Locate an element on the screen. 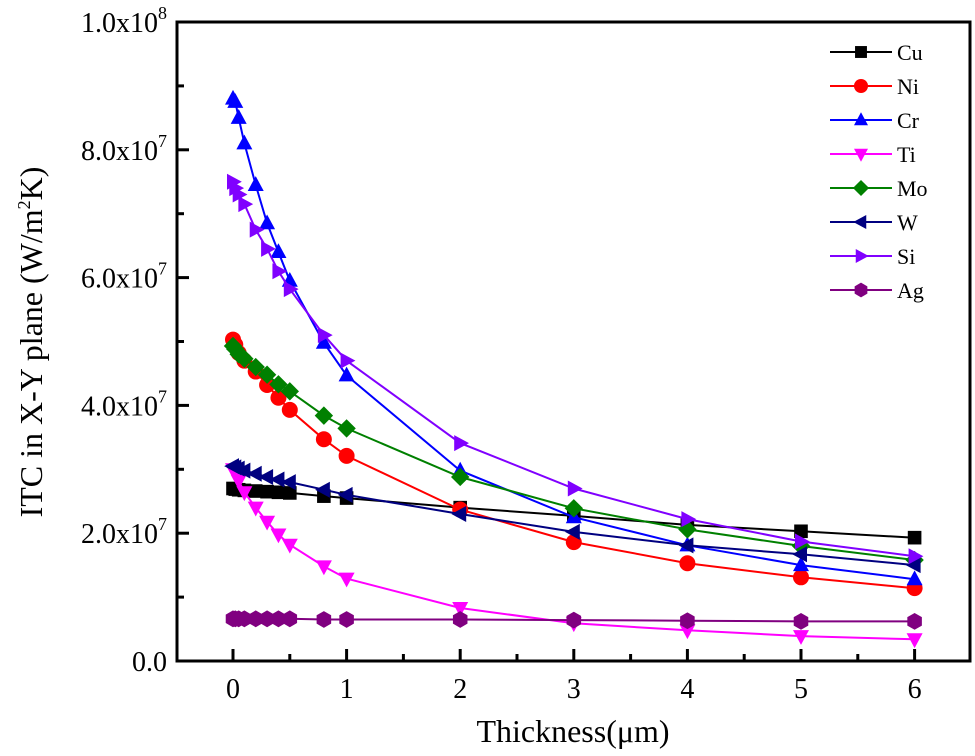 The image size is (975, 756). x-axis-title: Thickness(μm) is located at coordinates (572, 731).